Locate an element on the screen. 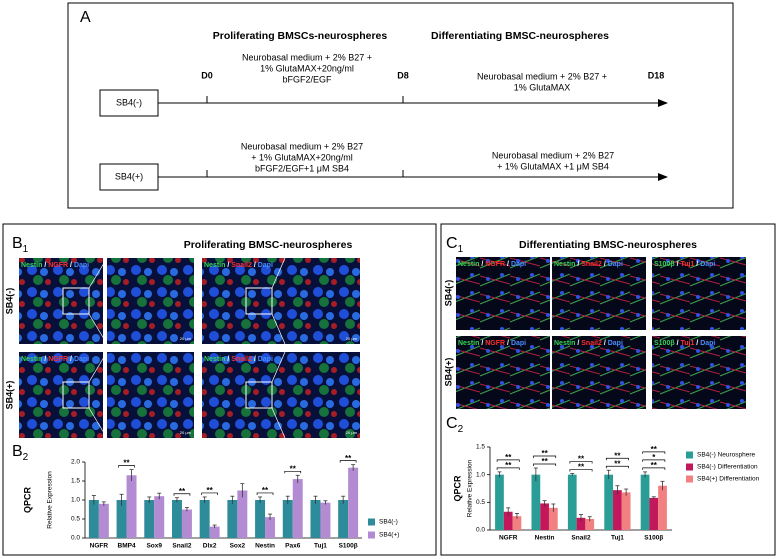  x-tick-label: Dlx2 is located at coordinates (210, 546).